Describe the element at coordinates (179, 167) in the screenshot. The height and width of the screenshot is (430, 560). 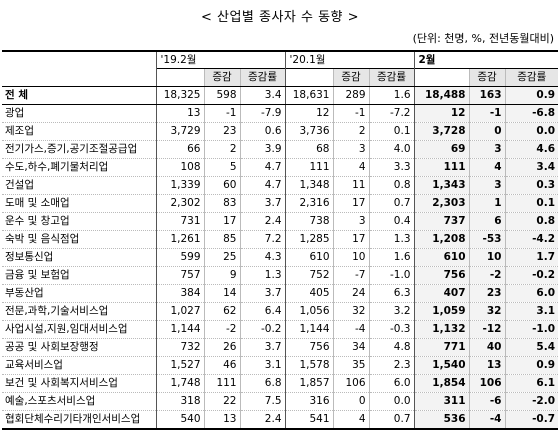
I see `cell-count: 108` at that location.